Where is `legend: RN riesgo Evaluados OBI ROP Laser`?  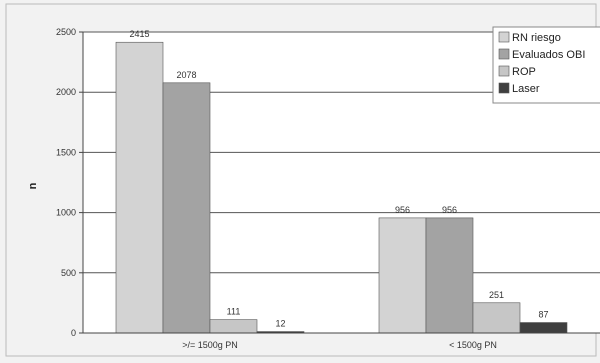
legend: RN riesgo Evaluados OBI ROP Laser is located at coordinates (546, 65).